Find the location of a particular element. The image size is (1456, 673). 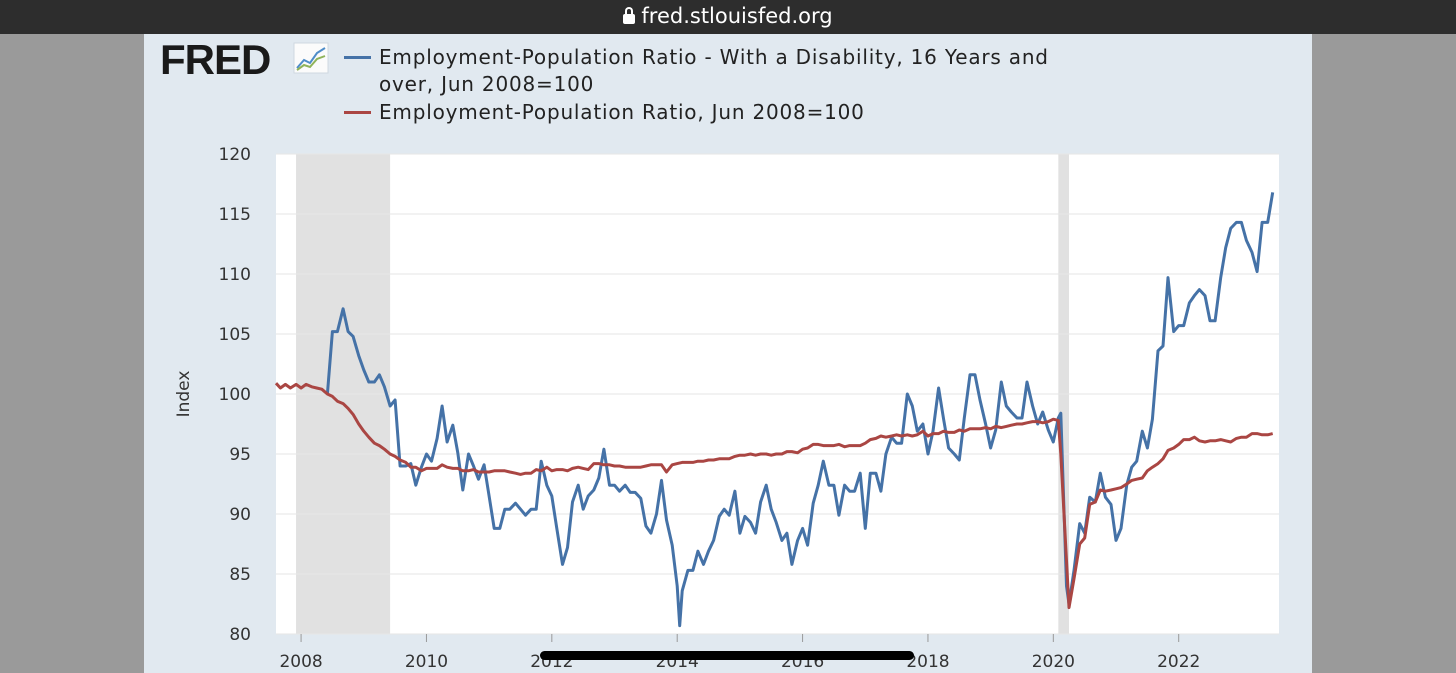

browser-address-bar: fred.stlouisfed.org is located at coordinates (728, 17).